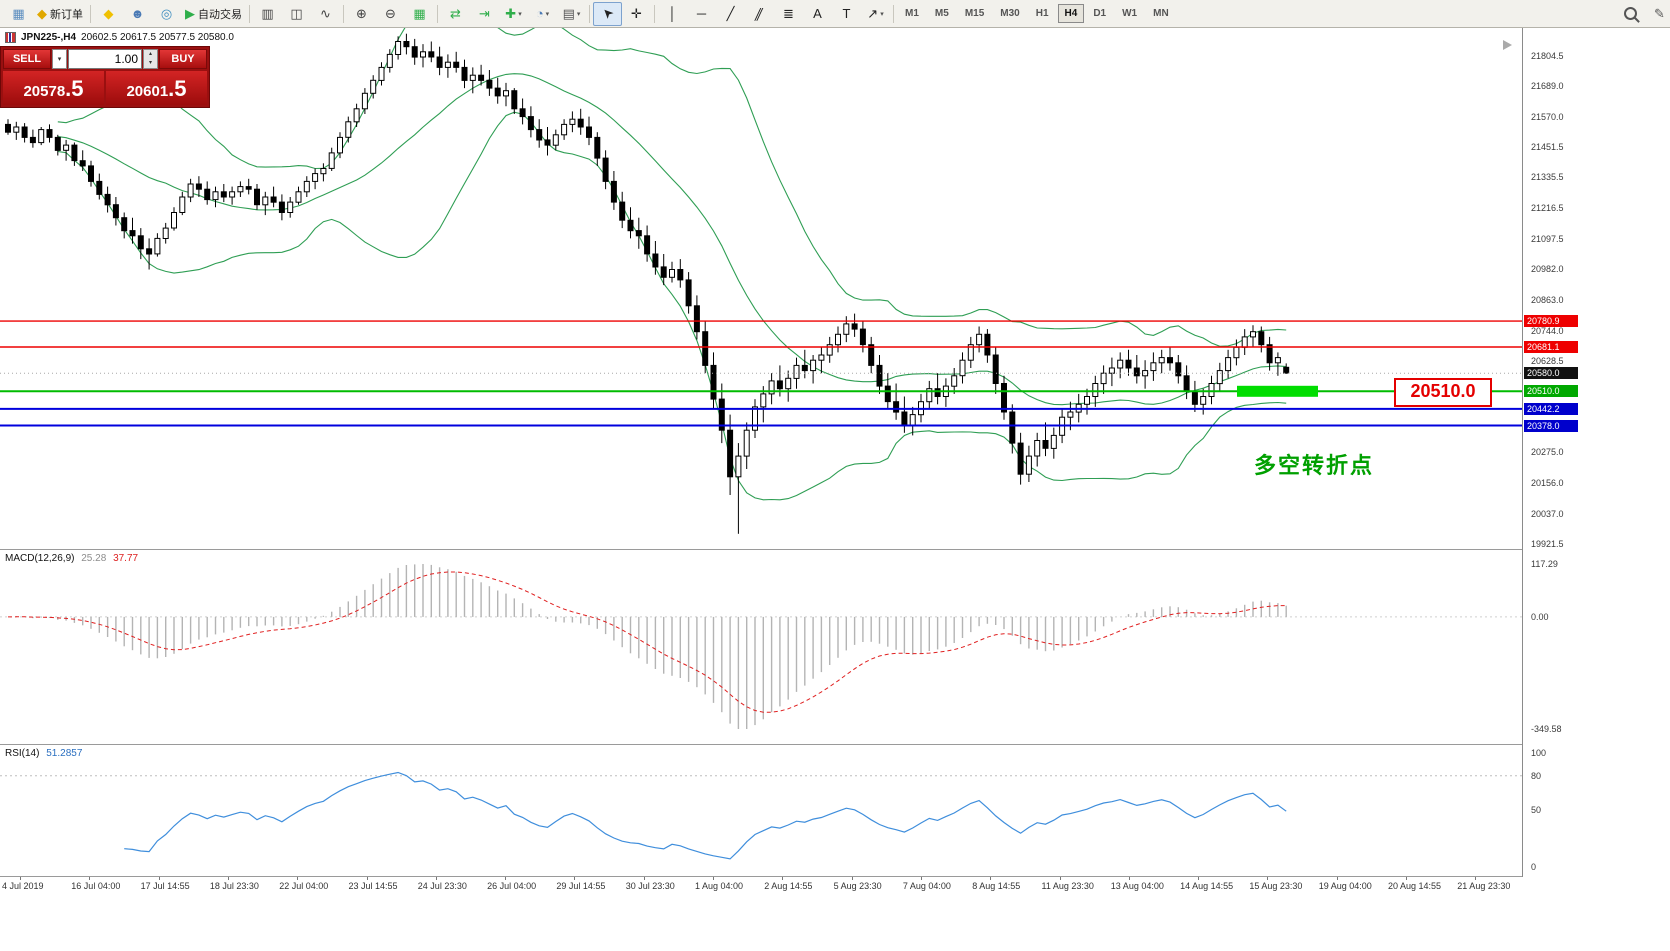  Describe the element at coordinates (788, 13) in the screenshot. I see `fibonacci-icon: ≣` at that location.